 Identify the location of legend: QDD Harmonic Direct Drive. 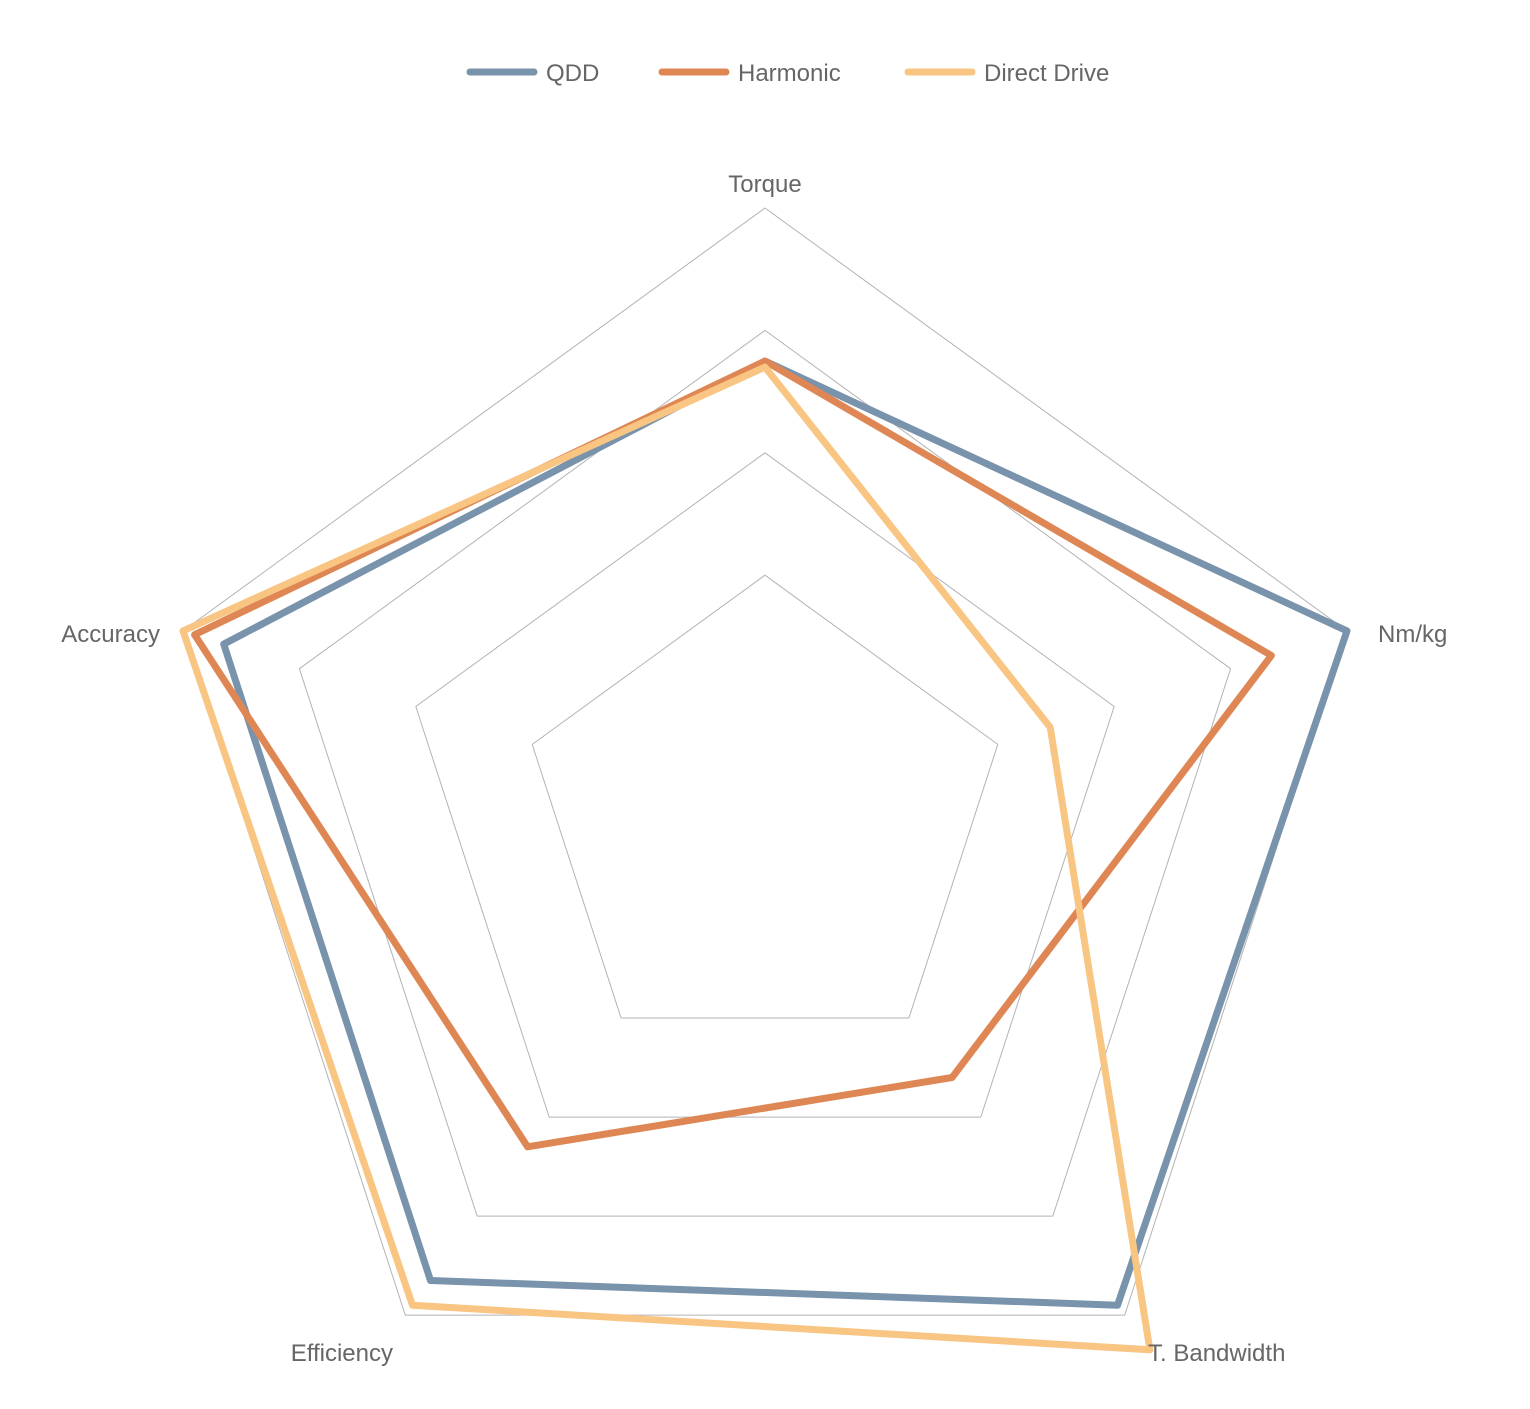
(787, 73).